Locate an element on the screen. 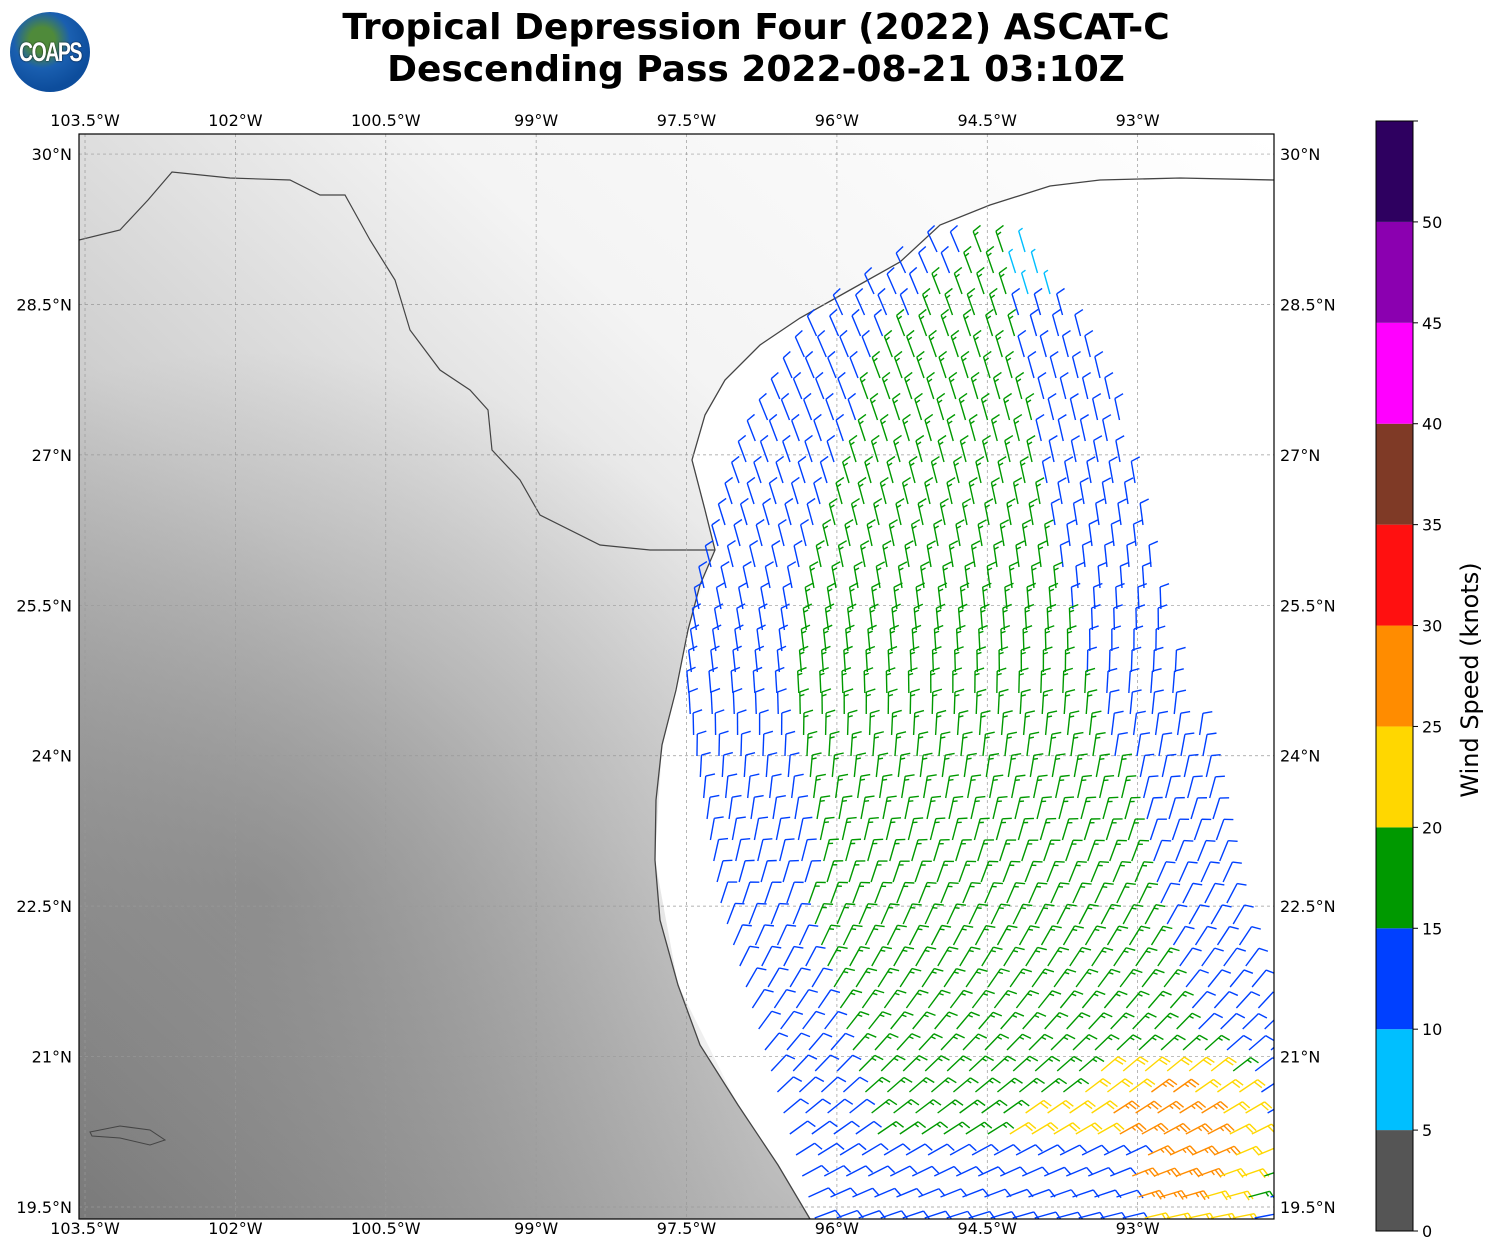 This screenshot has width=1512, height=1255. colorbar-tick-label: 10 is located at coordinates (1432, 1029).